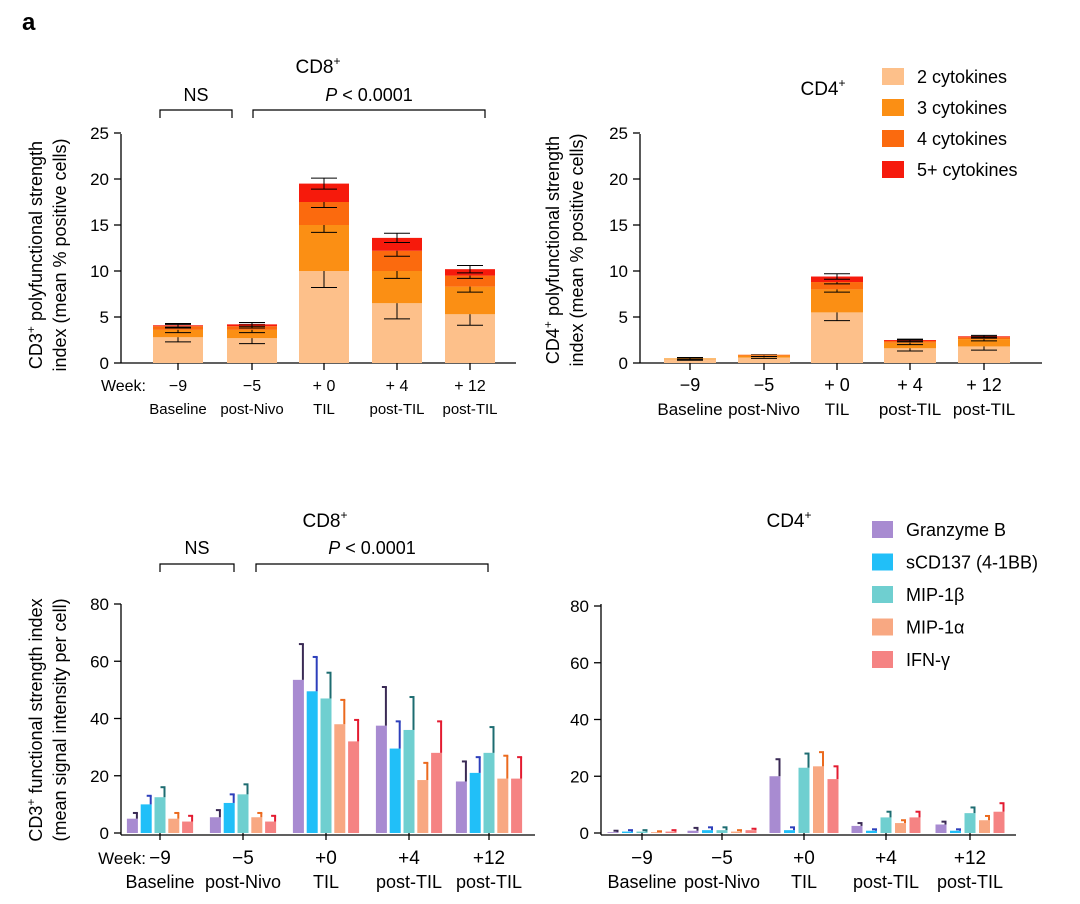  I want to click on p-value-label: P < 0.0001, so click(369, 95).